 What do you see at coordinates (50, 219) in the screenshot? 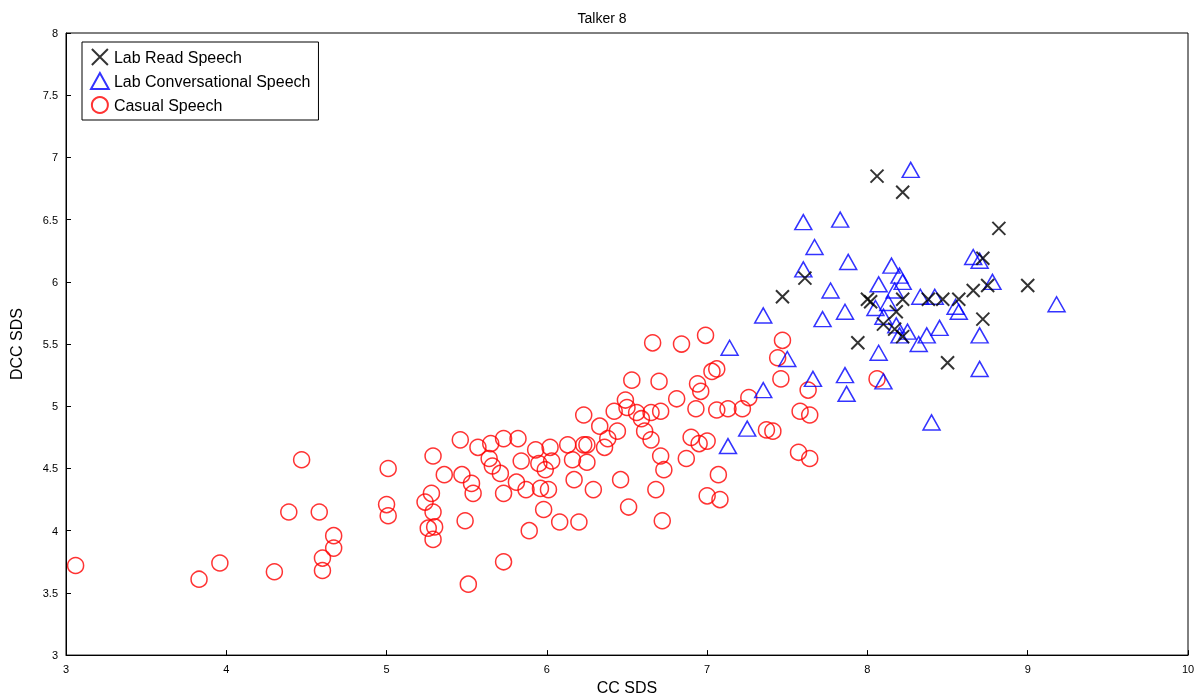
I see `y-tick-label: 6.5` at bounding box center [50, 219].